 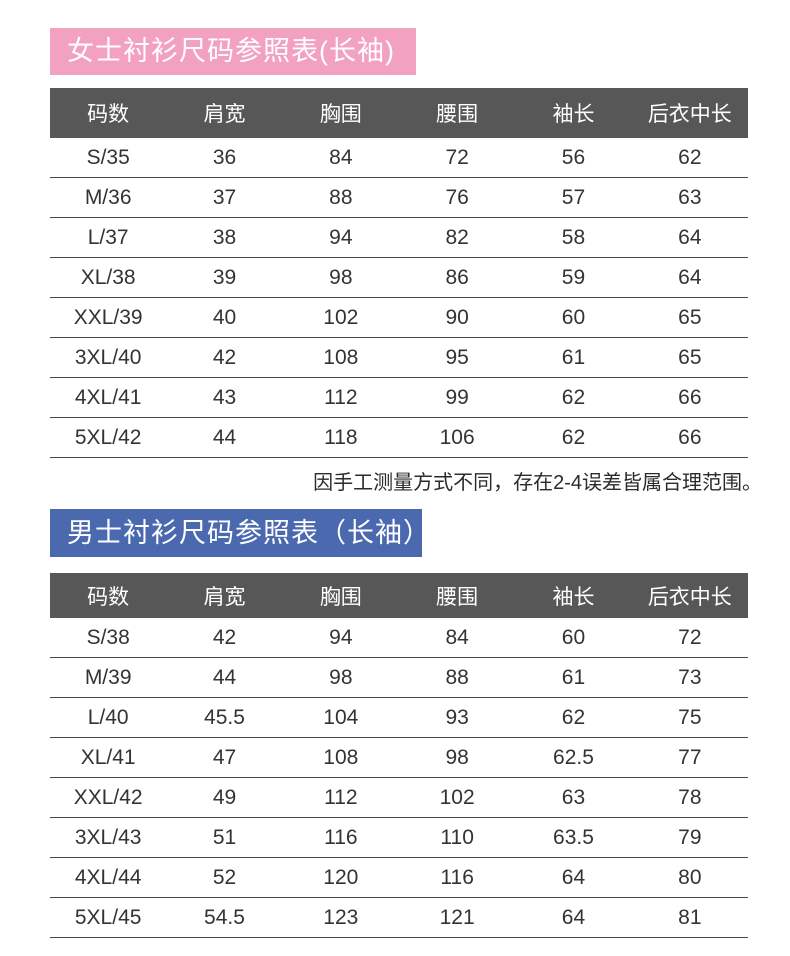 I want to click on table-row: M/39 44 98 88 61 73, so click(x=399, y=677).